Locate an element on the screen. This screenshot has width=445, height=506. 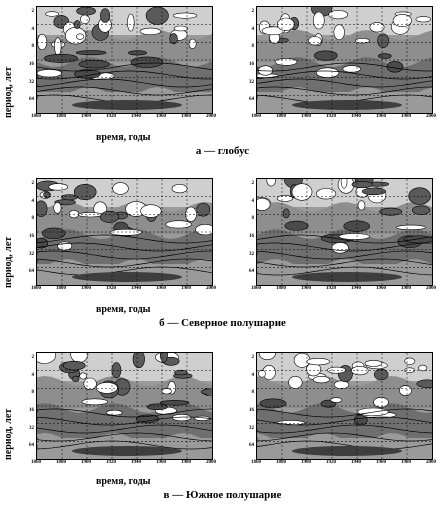
x-tick-label: 1980 is located at coordinates (186, 116).